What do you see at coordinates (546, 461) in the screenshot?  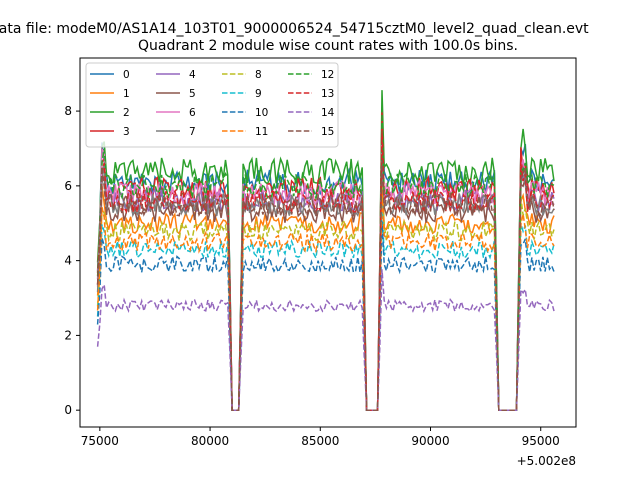 I see `x-offset-label: +5.002e8` at bounding box center [546, 461].